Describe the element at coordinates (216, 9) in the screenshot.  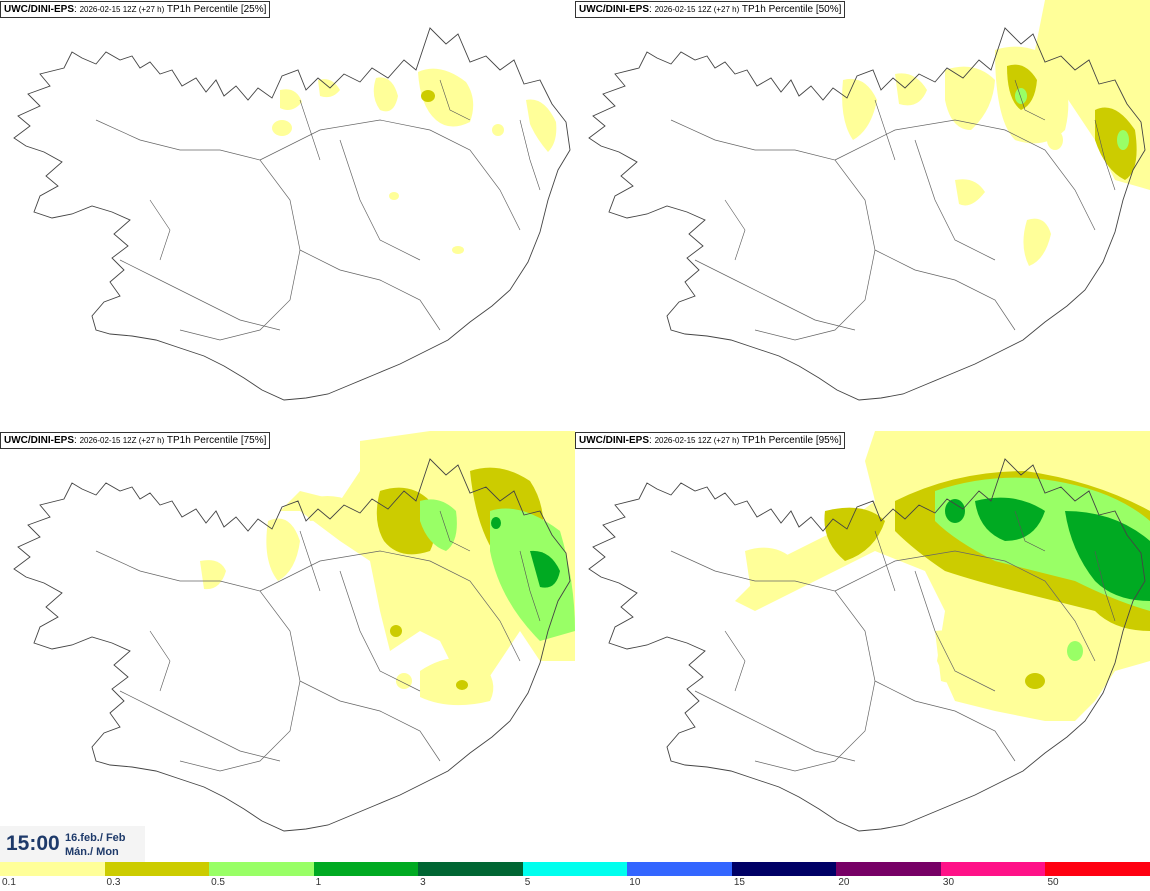
I see `field-name: TP1h Percentile [25%]` at that location.